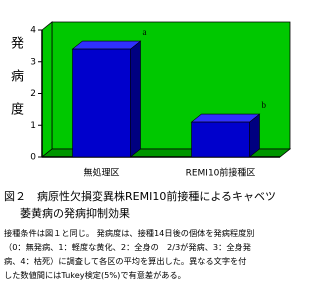  What do you see at coordinates (33, 94) in the screenshot?
I see `y-tick-label: 2` at bounding box center [33, 94].